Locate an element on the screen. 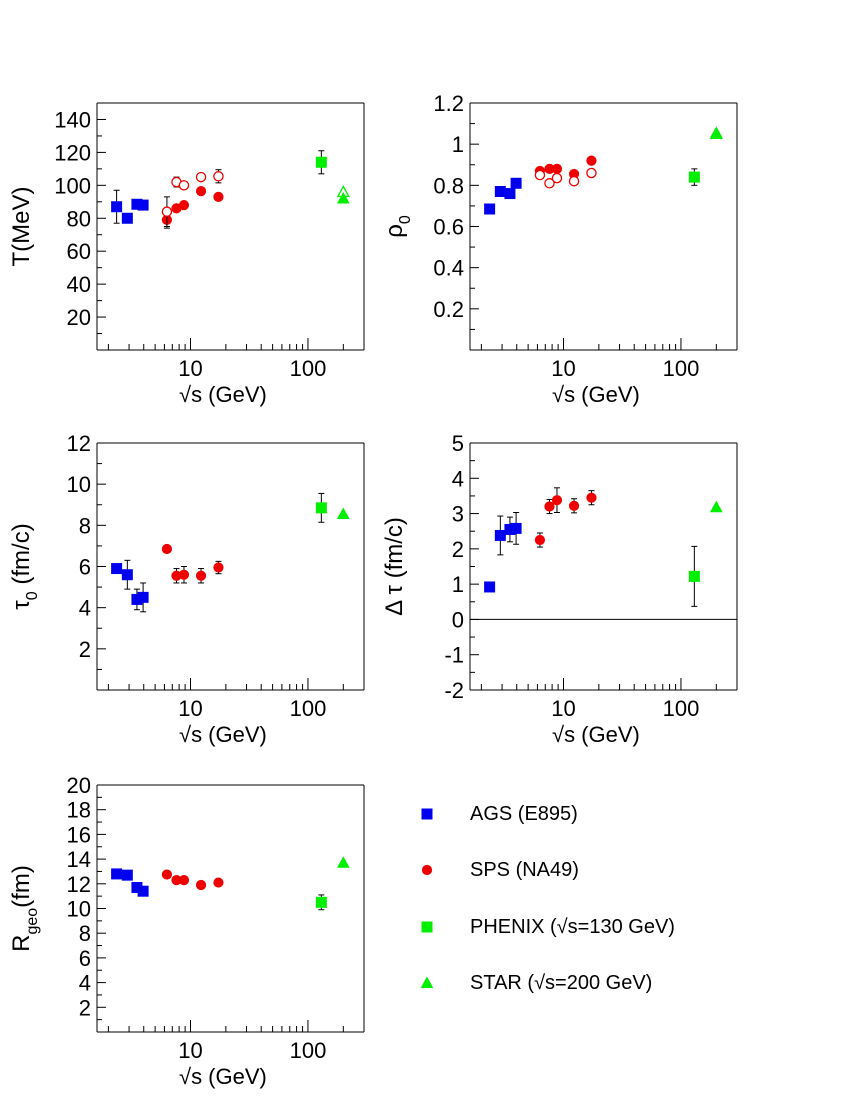 The image size is (850, 1100). y-axis-title: τ0 (fm/c) is located at coordinates (24, 566).